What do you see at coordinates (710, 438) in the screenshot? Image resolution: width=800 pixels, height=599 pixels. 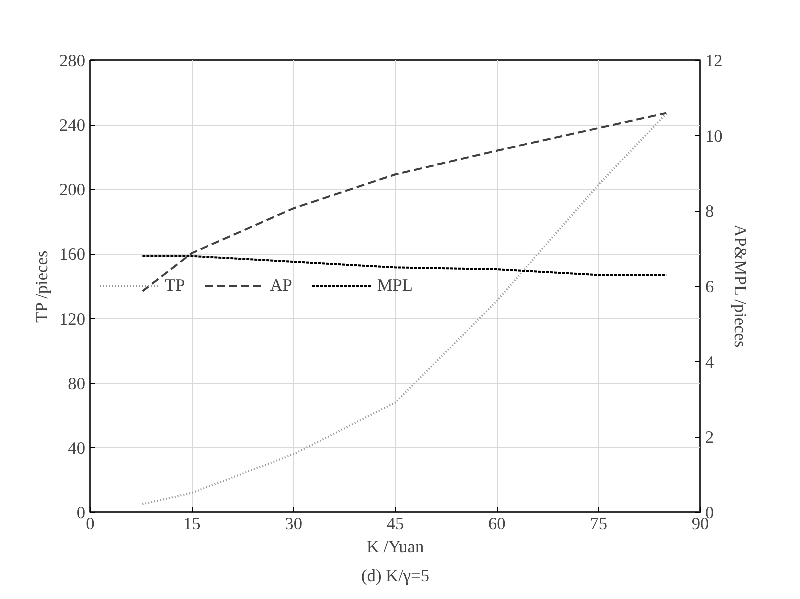 I see `y2-tick-label: 2` at bounding box center [710, 438].